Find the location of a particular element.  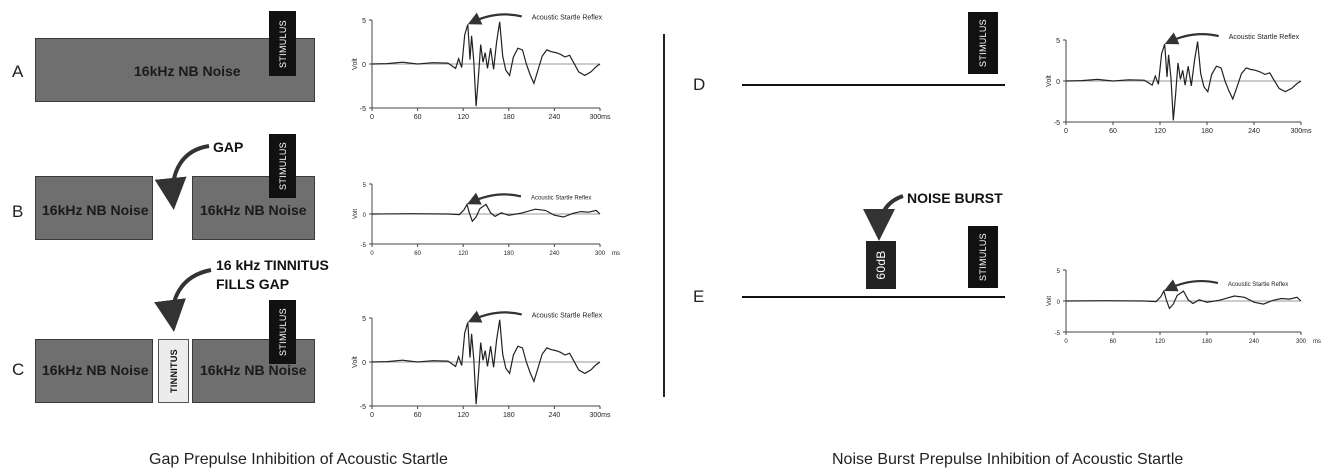

stimulus-marker-d: STIMULUS is located at coordinates (983, 43).